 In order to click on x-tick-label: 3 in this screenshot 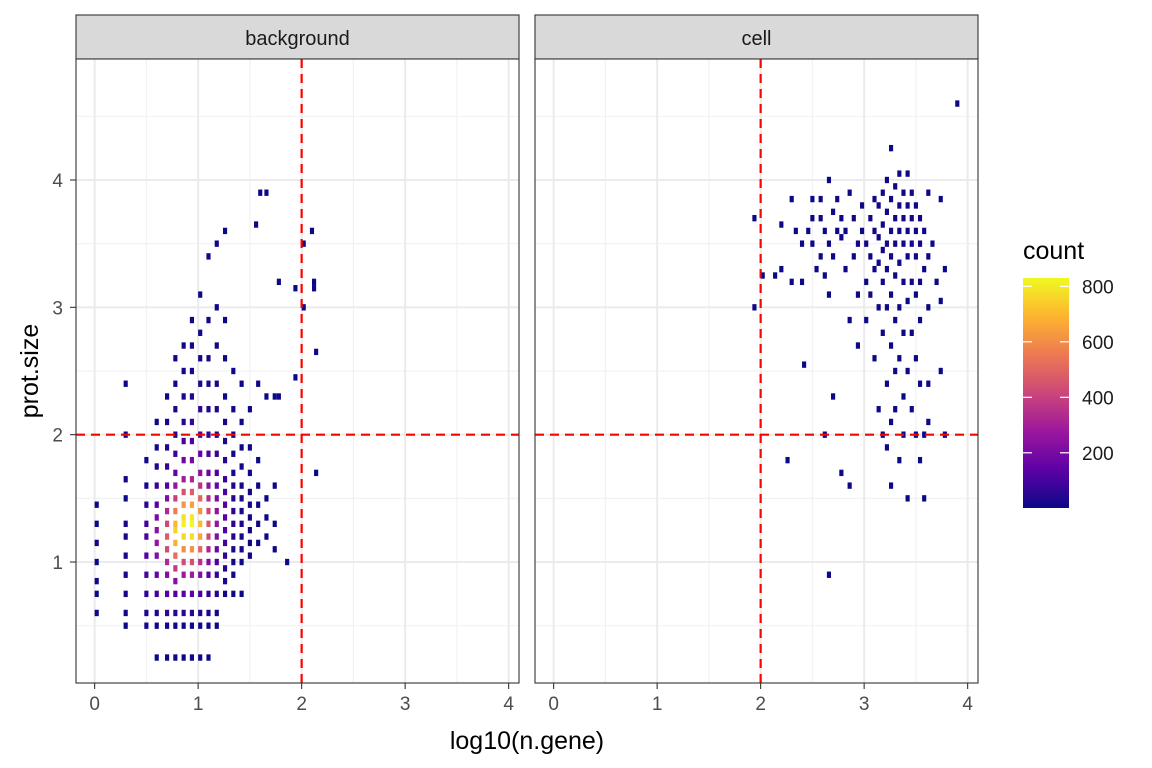, I will do `click(864, 704)`.